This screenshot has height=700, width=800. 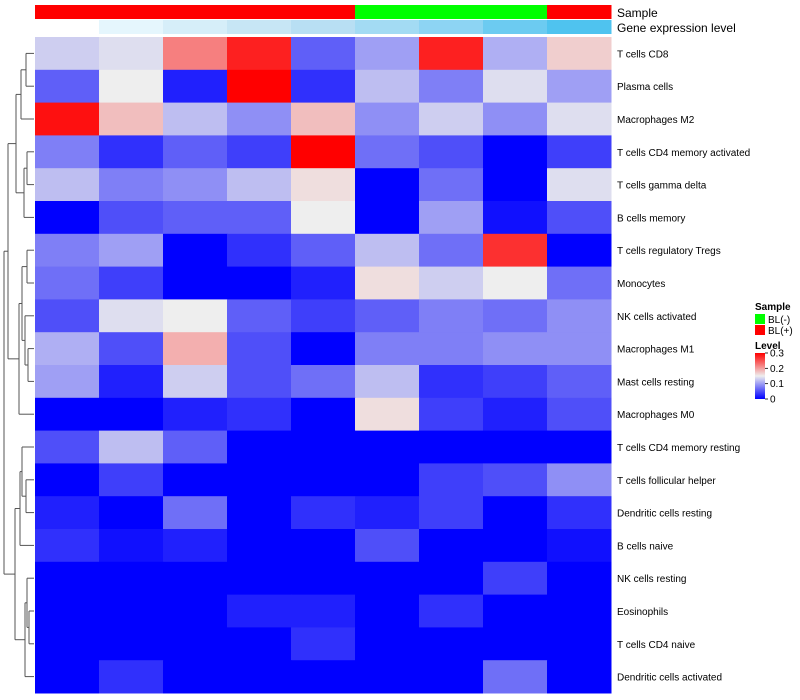 What do you see at coordinates (678, 448) in the screenshot?
I see `row-label: T cells CD4 memory resting` at bounding box center [678, 448].